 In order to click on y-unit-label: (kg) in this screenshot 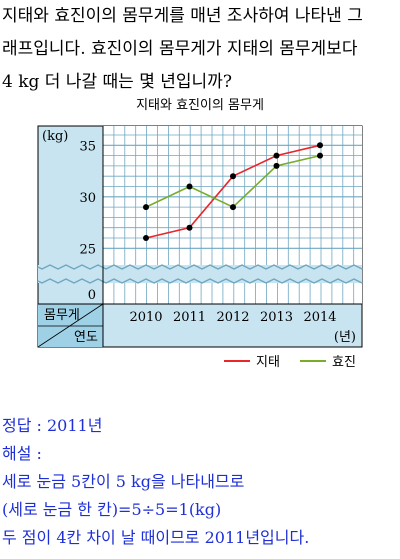, I will do `click(55, 136)`.